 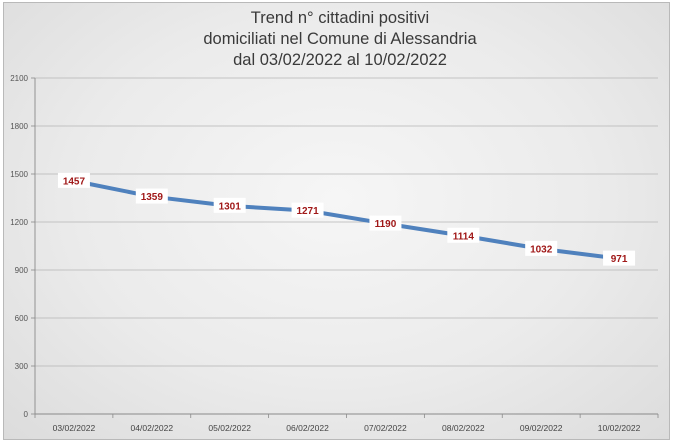 What do you see at coordinates (19, 78) in the screenshot?
I see `y-tick-label: 2100` at bounding box center [19, 78].